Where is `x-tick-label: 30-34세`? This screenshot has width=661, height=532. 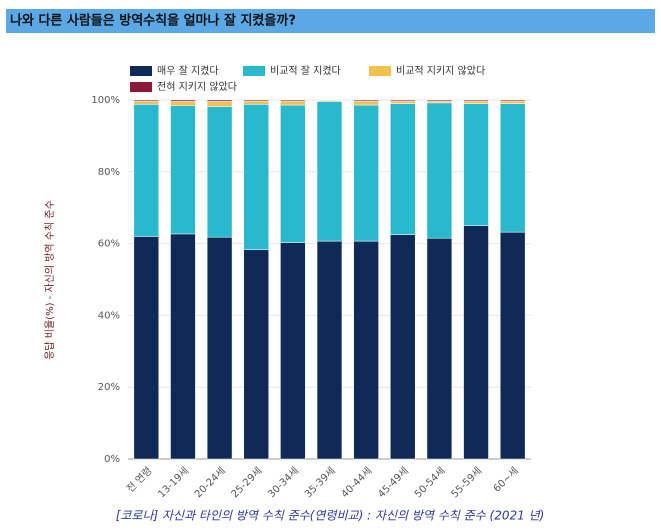 x-tick-label: 30-34세 is located at coordinates (284, 483).